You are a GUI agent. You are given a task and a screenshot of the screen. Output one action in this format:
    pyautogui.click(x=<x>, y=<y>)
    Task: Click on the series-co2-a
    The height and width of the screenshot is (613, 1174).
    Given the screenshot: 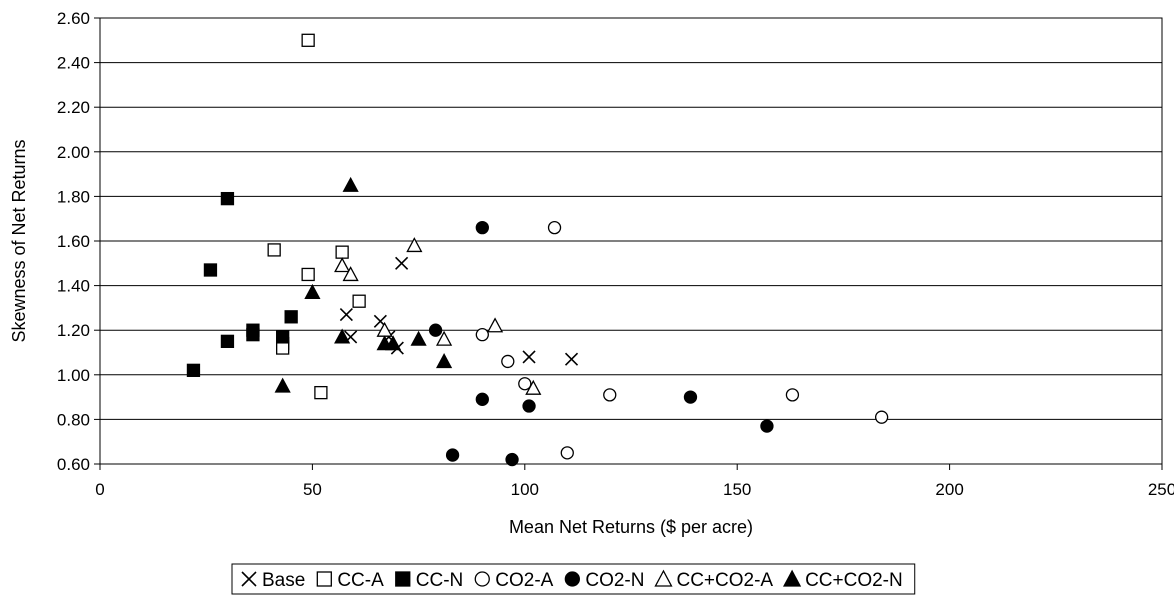 What is the action you would take?
    pyautogui.click(x=682, y=340)
    